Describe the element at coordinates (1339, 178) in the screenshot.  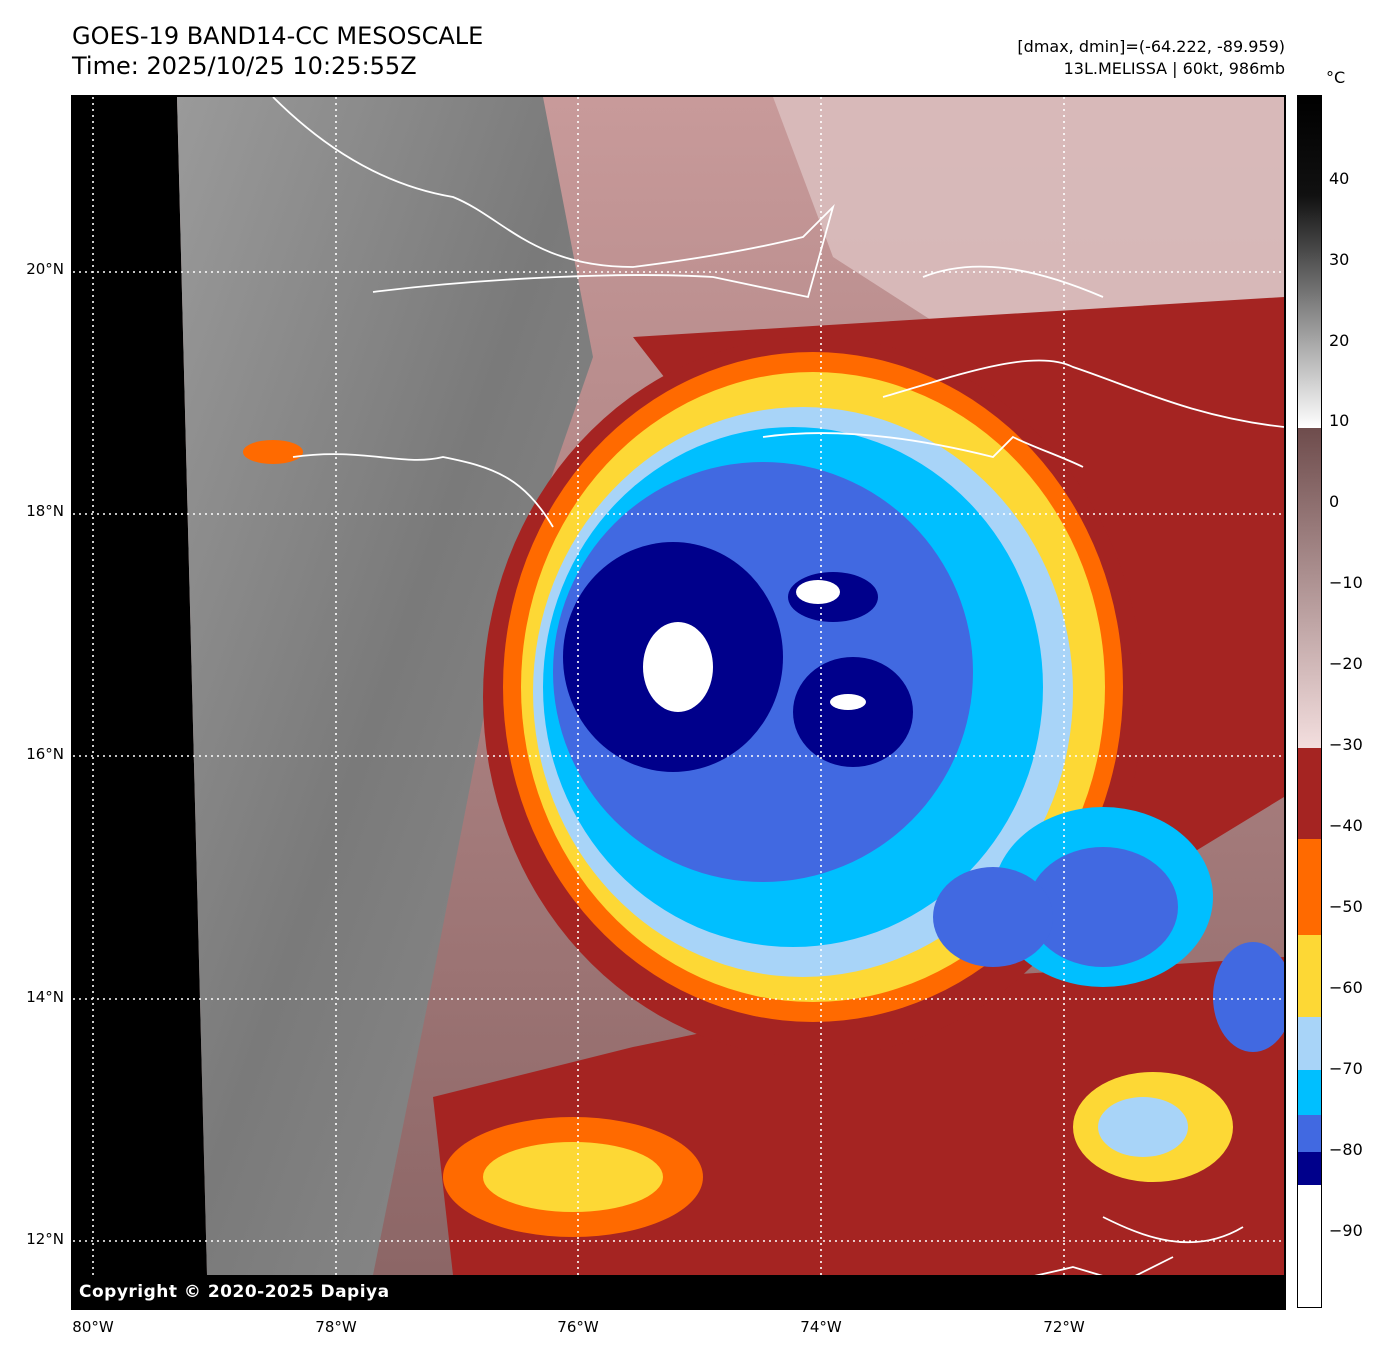
I see `colorbar-label: 40` at that location.